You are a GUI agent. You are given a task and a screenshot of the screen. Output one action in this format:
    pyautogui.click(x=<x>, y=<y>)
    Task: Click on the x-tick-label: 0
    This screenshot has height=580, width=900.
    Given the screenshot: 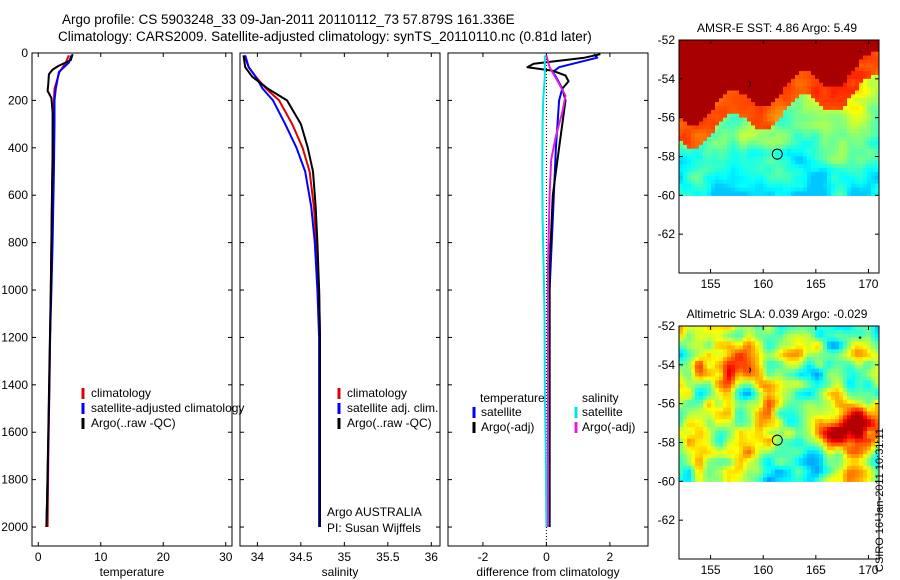 What is the action you would take?
    pyautogui.click(x=38, y=557)
    